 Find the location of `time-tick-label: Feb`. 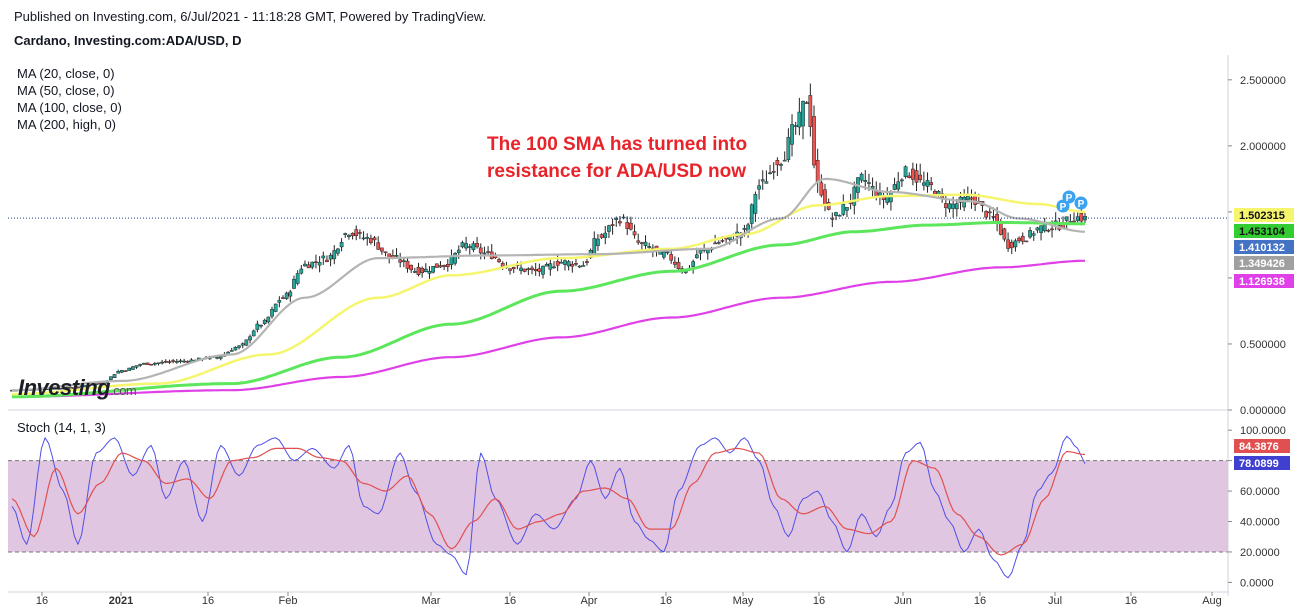

time-tick-label: Feb is located at coordinates (288, 601).